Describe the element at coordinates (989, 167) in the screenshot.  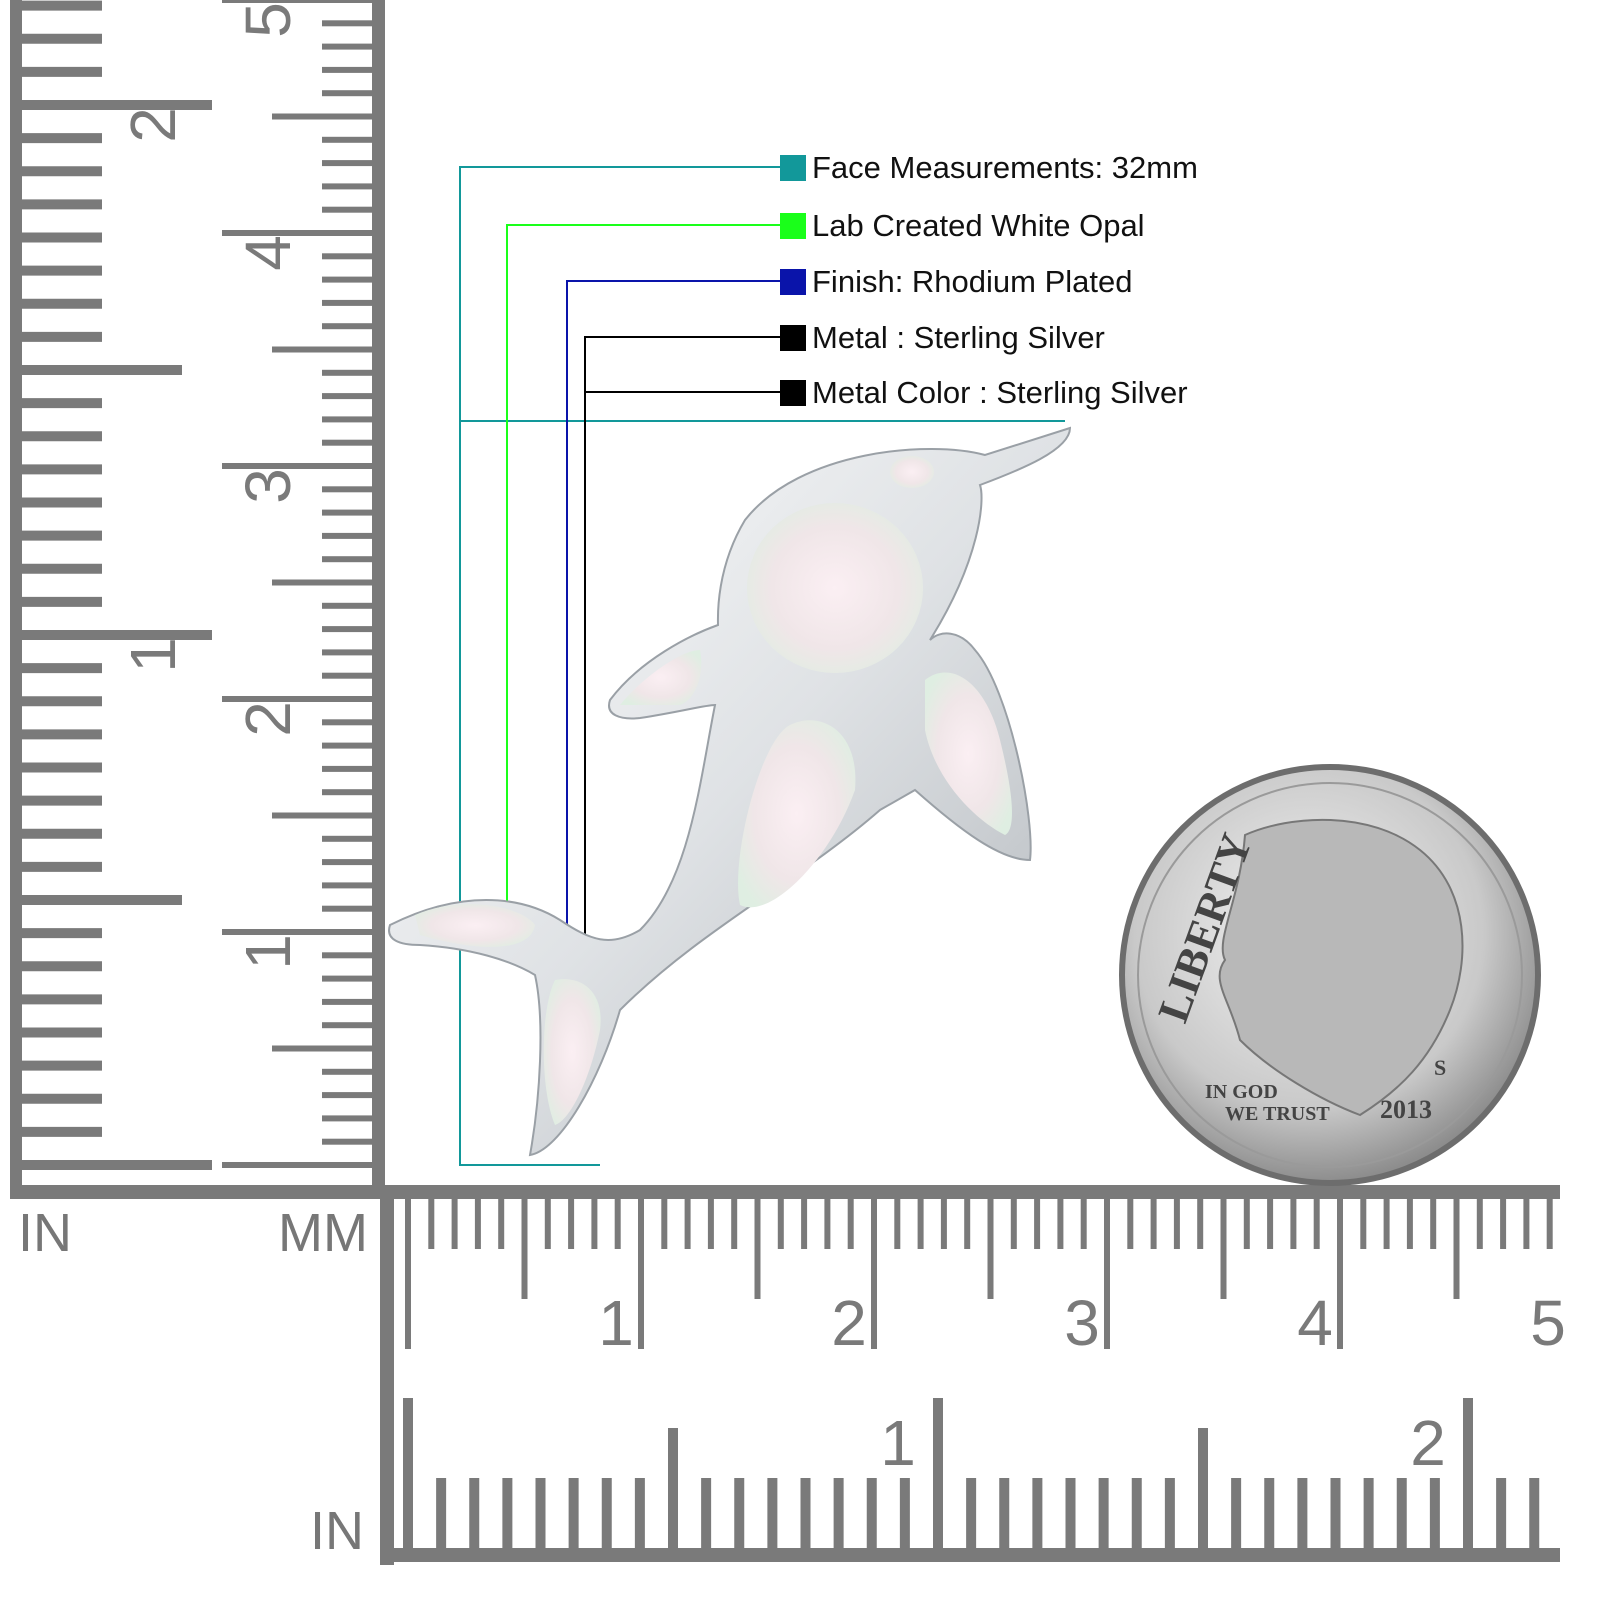
I see `legend-face-measurements: Face Measurements: 32mm` at that location.